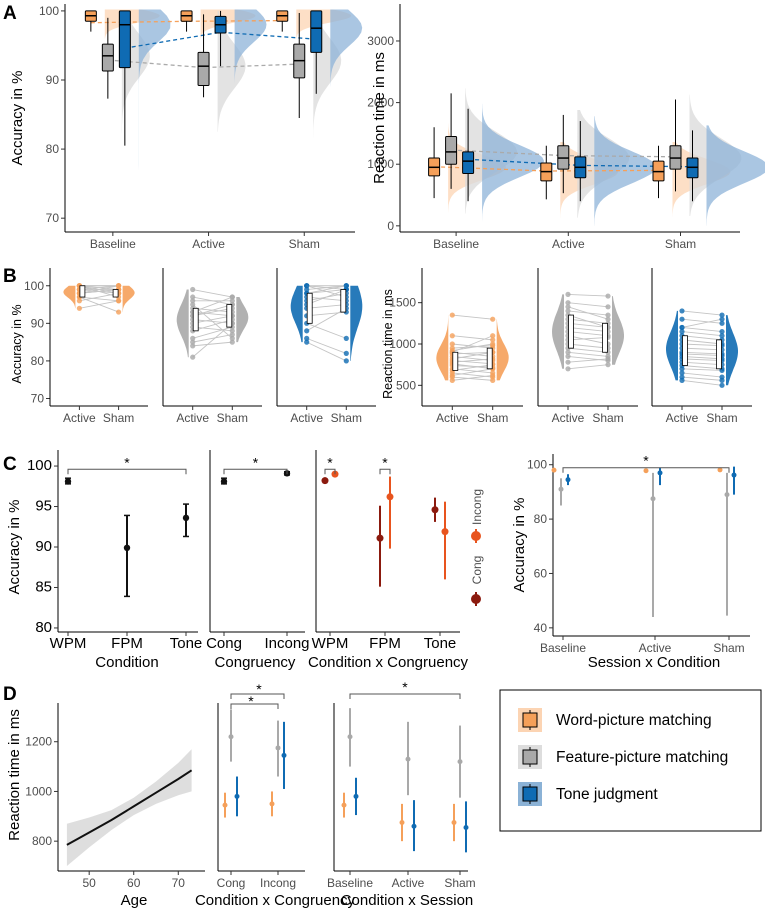  What do you see at coordinates (541, 628) in the screenshot?
I see `c4-ytick-label-0: 40` at bounding box center [541, 628].